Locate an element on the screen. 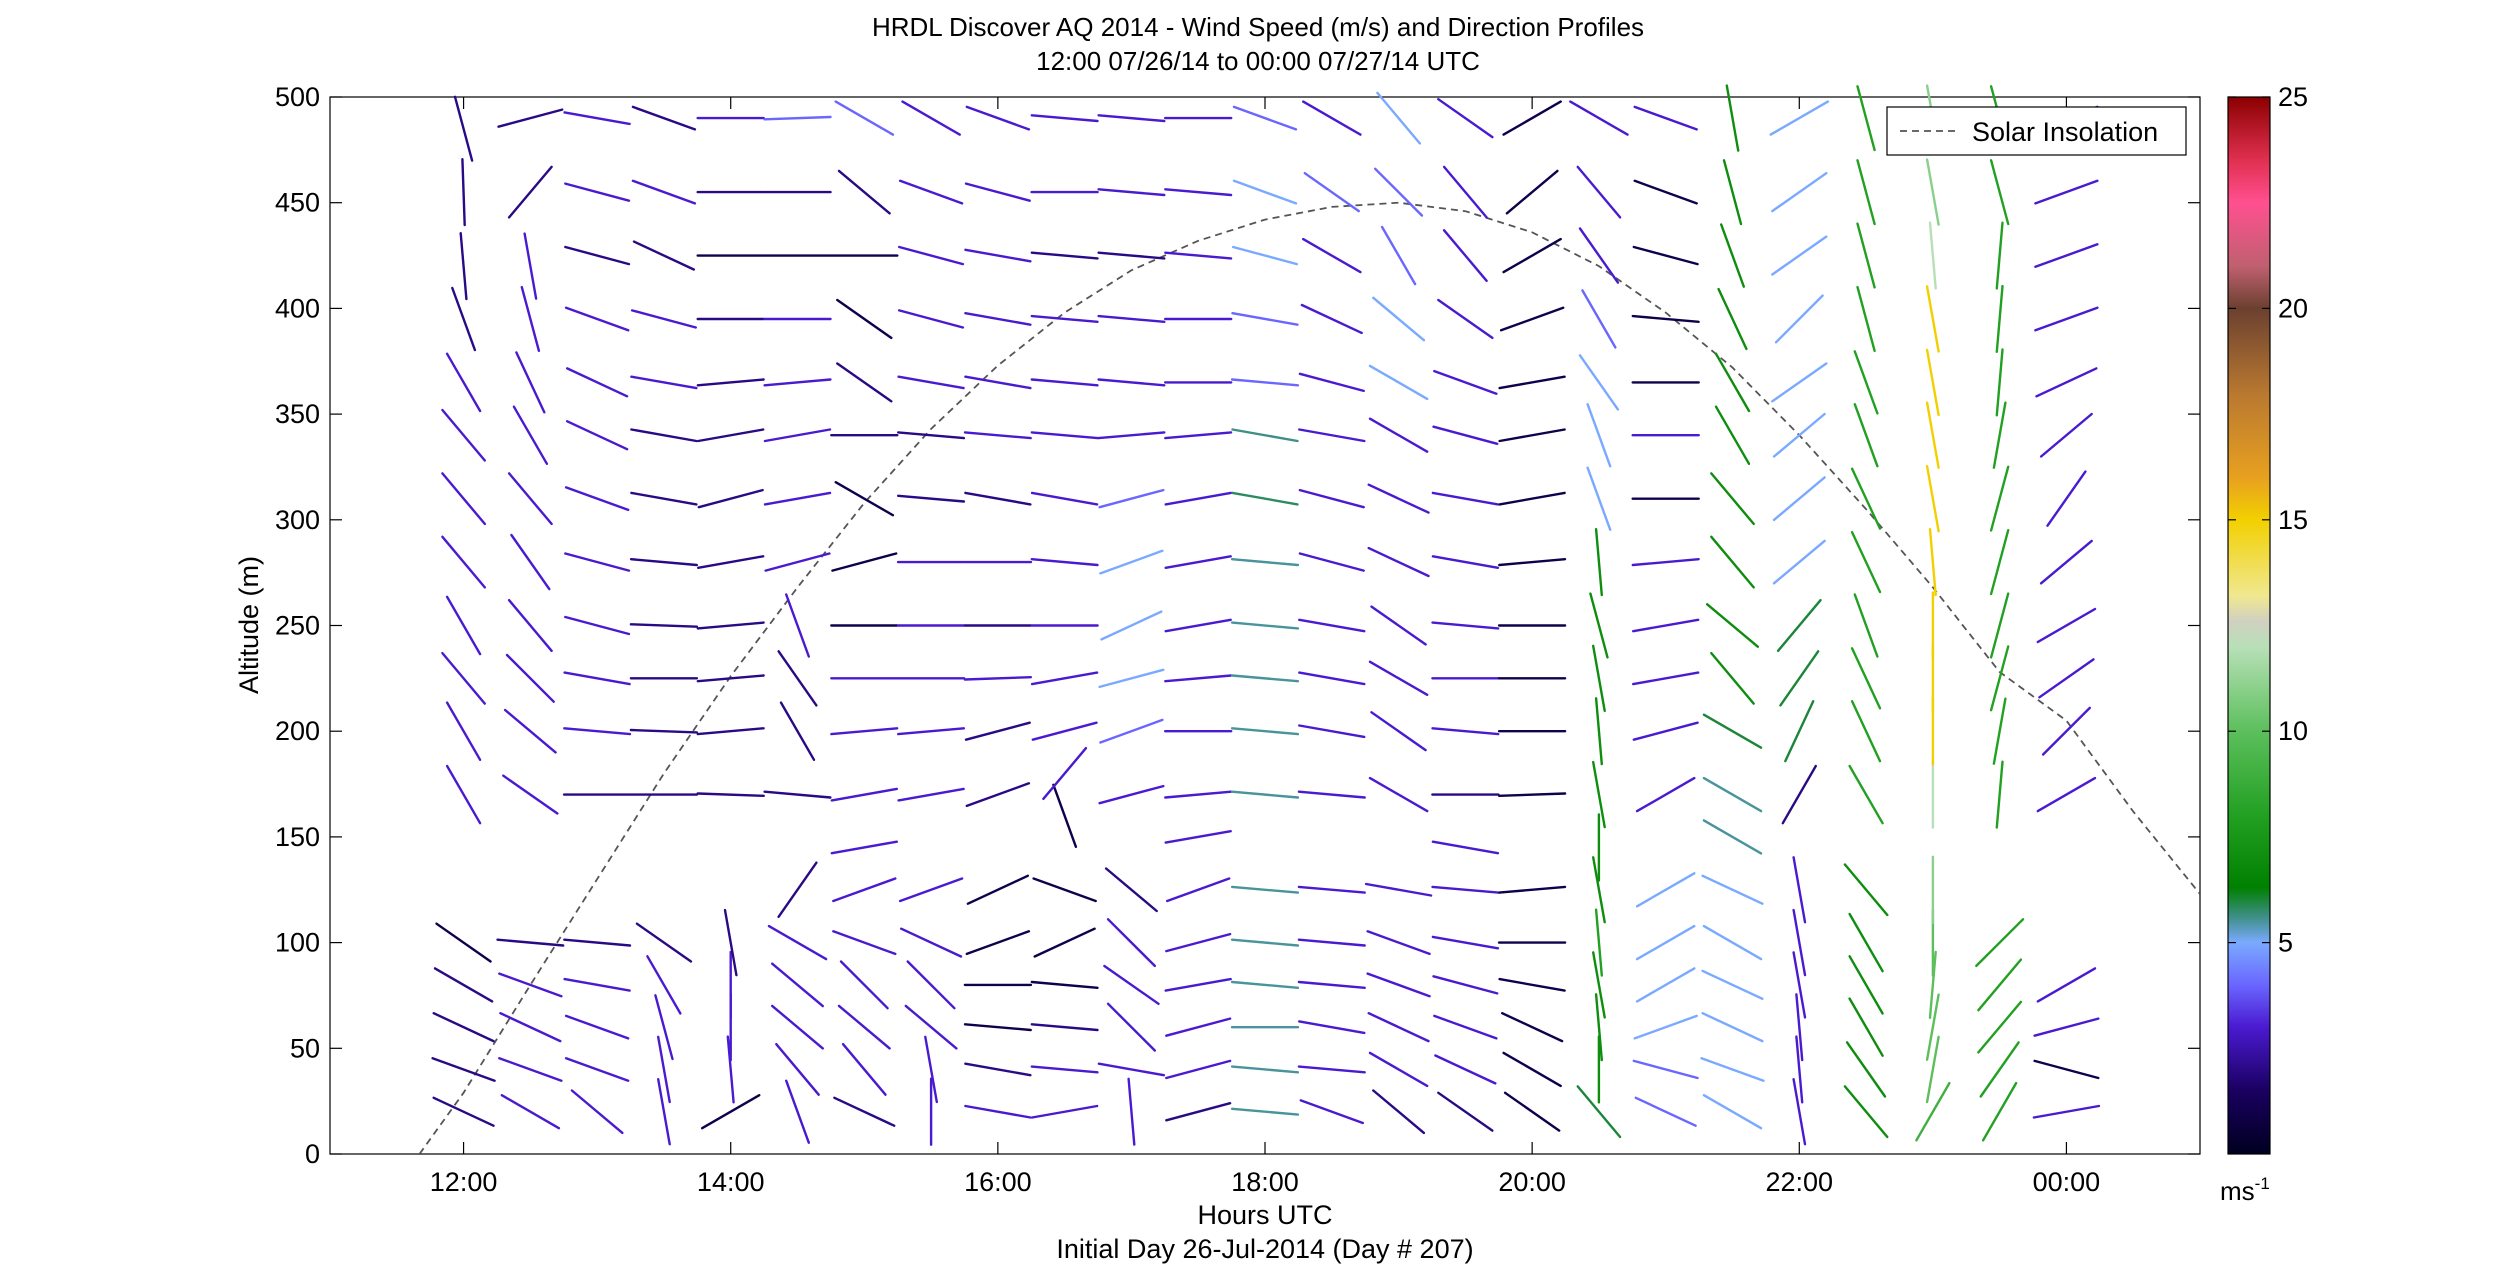  x-tick-label: 00:00 is located at coordinates (2067, 1182).